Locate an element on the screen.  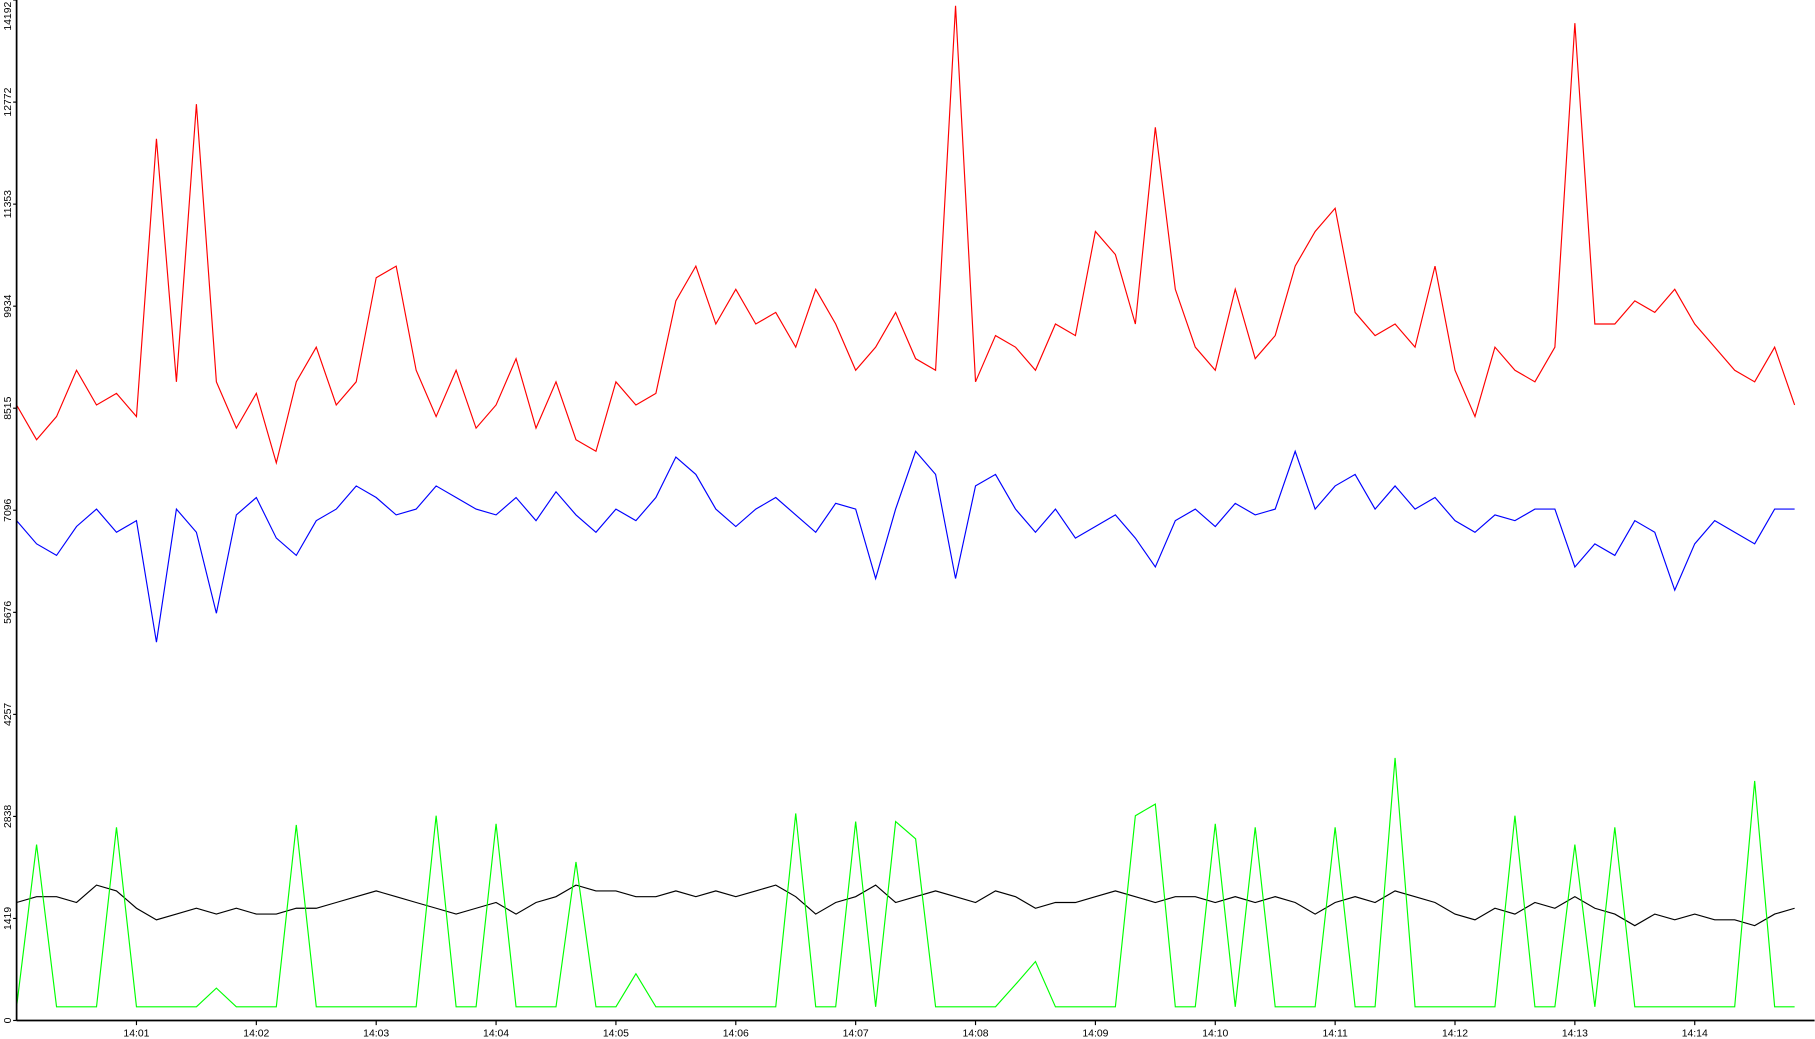
y-tick-label: 1419 is located at coordinates (8, 918).